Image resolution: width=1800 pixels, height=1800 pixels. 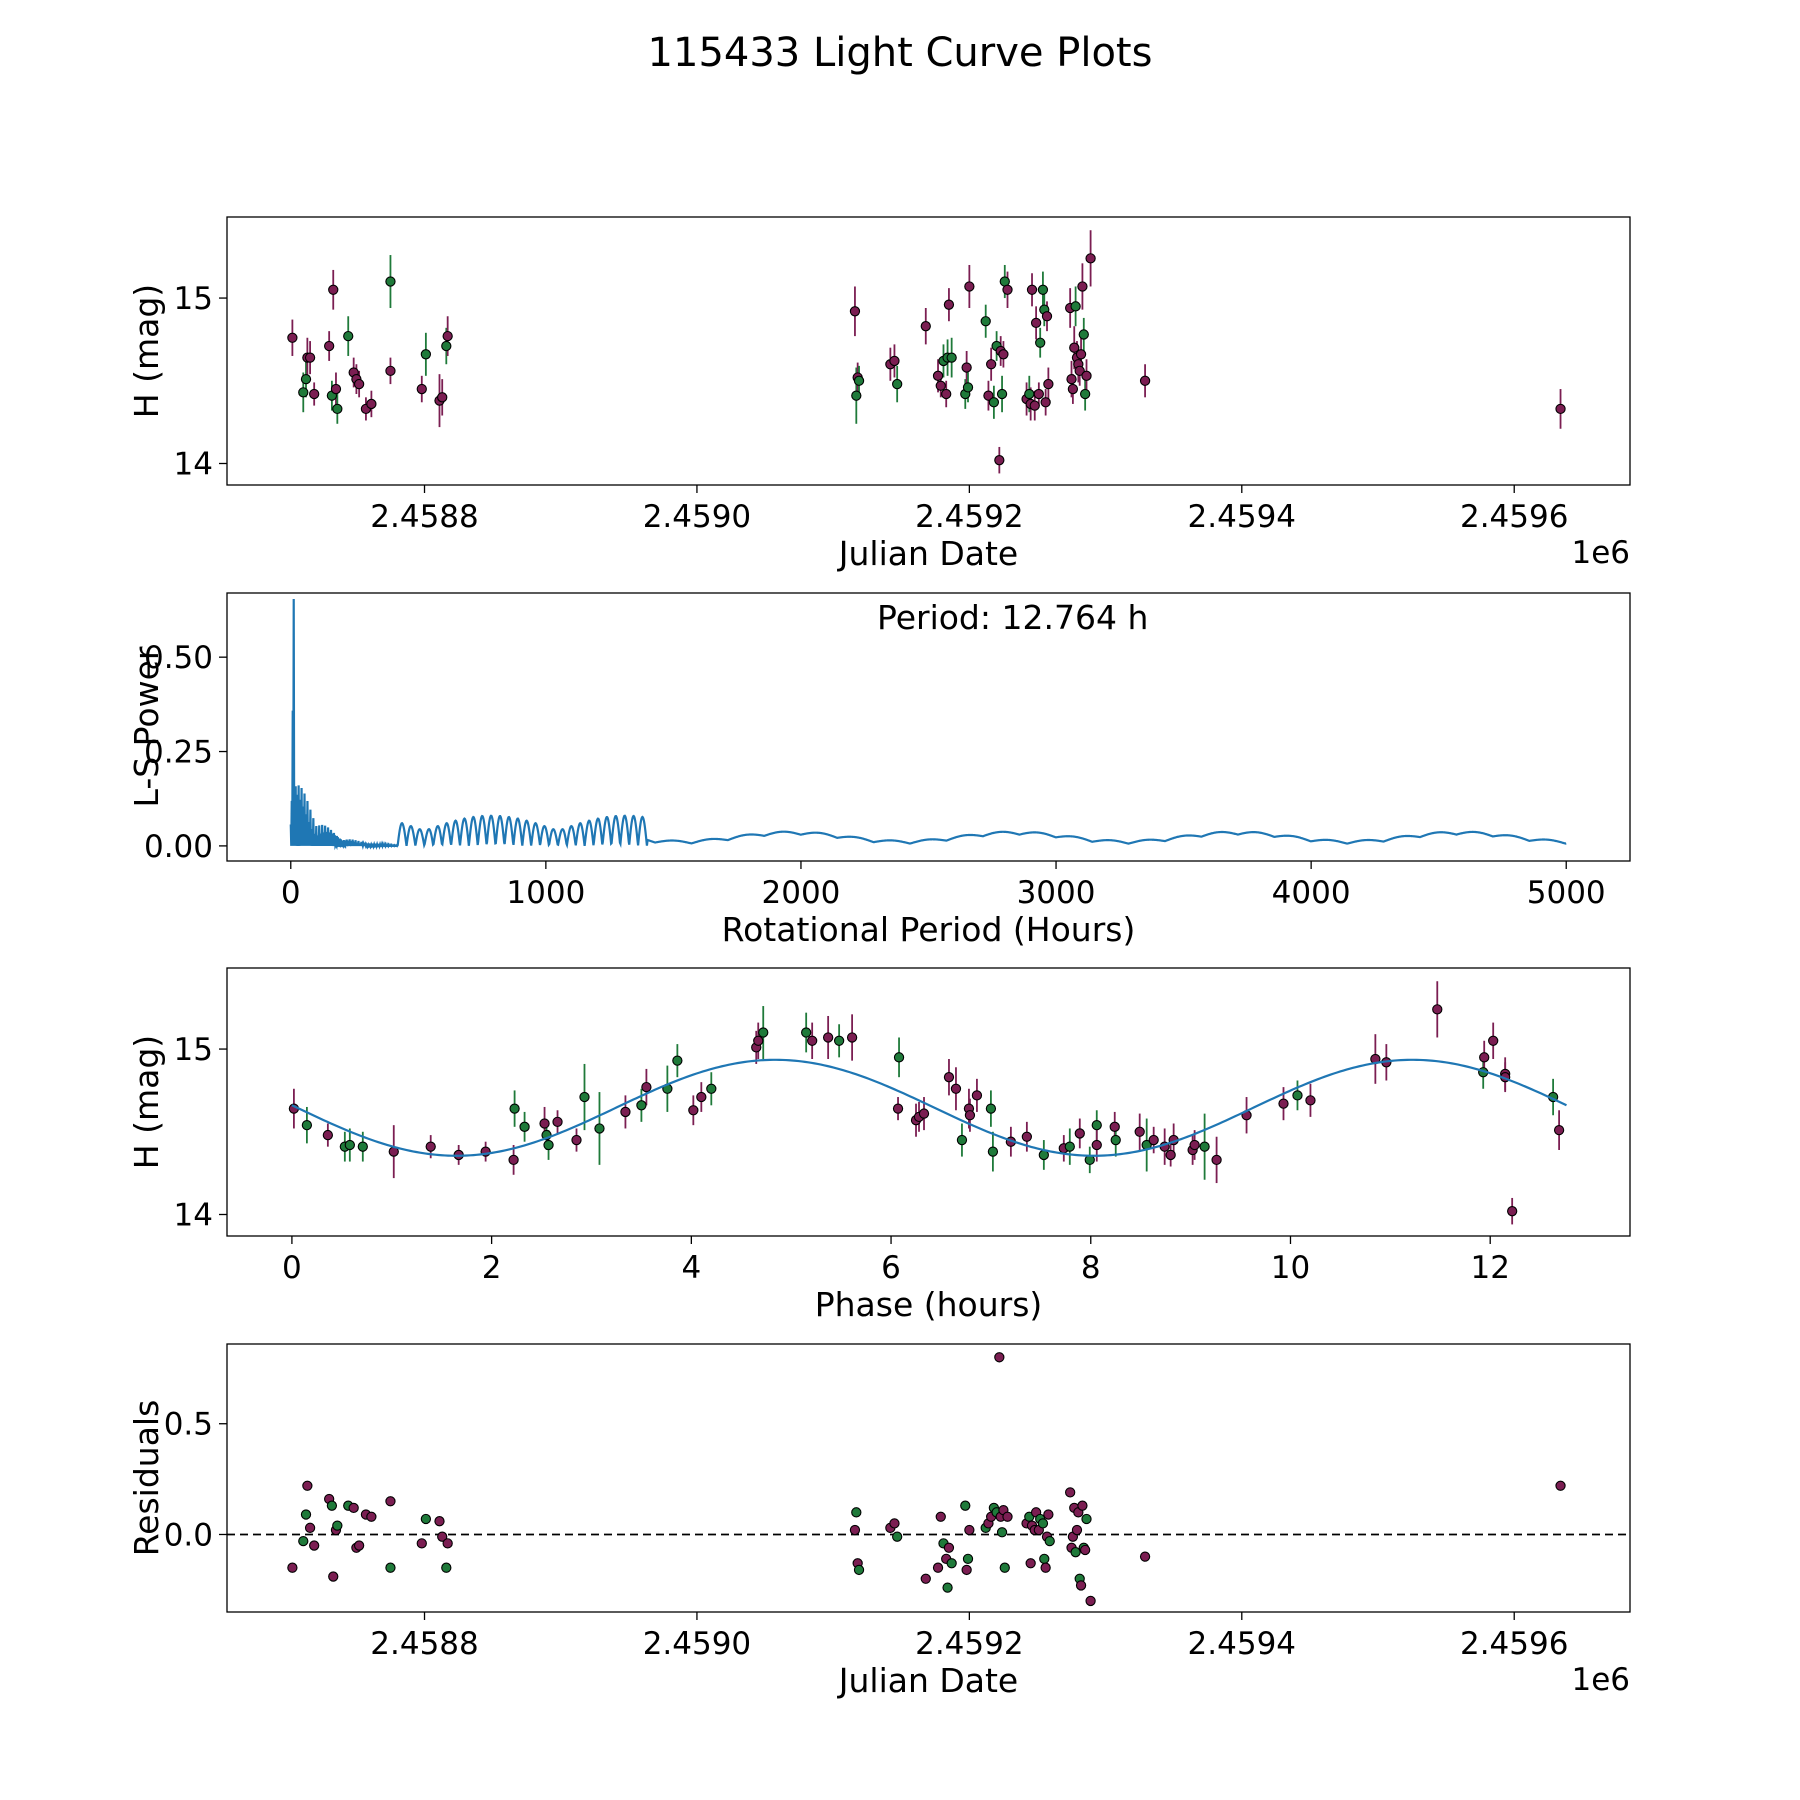 I want to click on periodogram-xtick-label: 5000, so click(x=1566, y=893).